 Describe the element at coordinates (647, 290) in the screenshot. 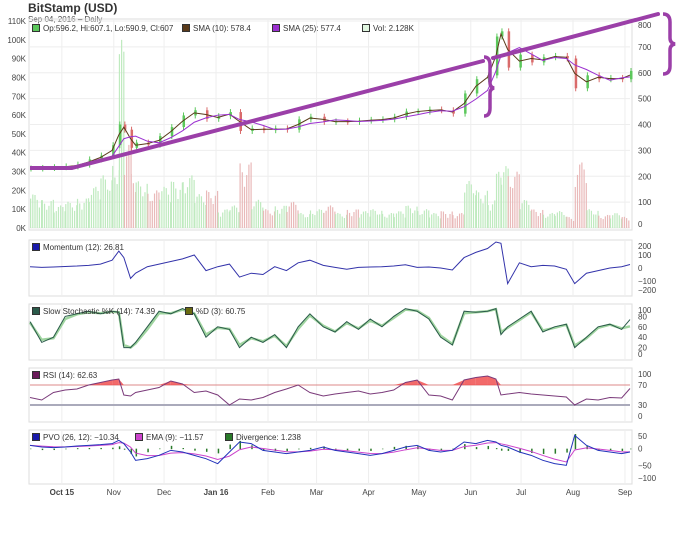

I see `y-tick-momentum: −200` at that location.